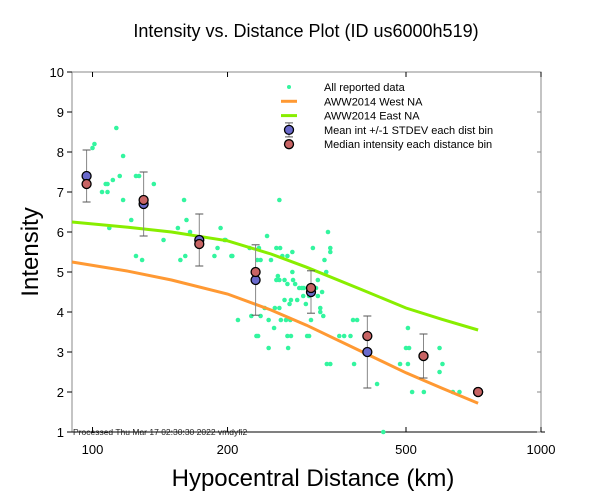  Describe the element at coordinates (30, 251) in the screenshot. I see `y-axis-label: Intensity` at that location.